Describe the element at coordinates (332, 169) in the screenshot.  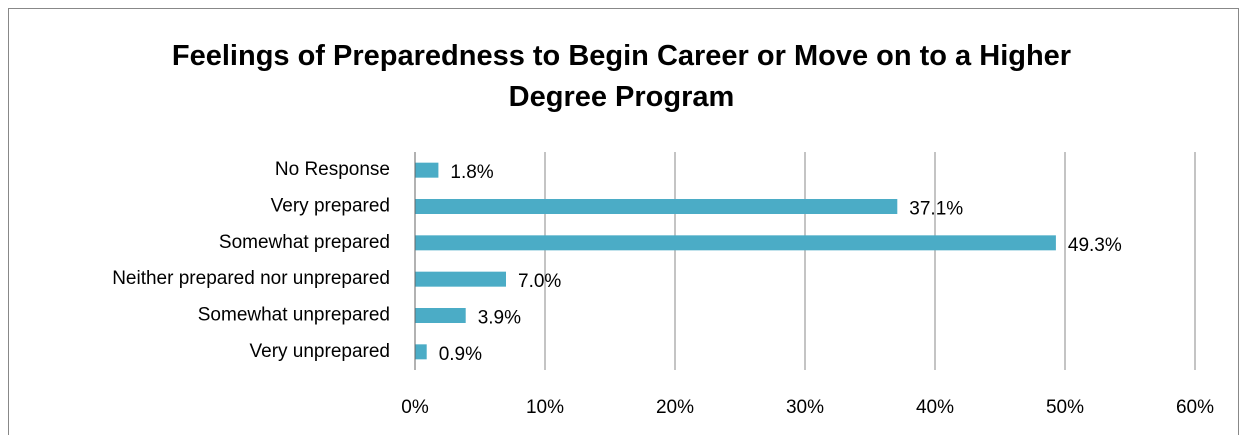
I see `y-tick-label: No Response` at that location.